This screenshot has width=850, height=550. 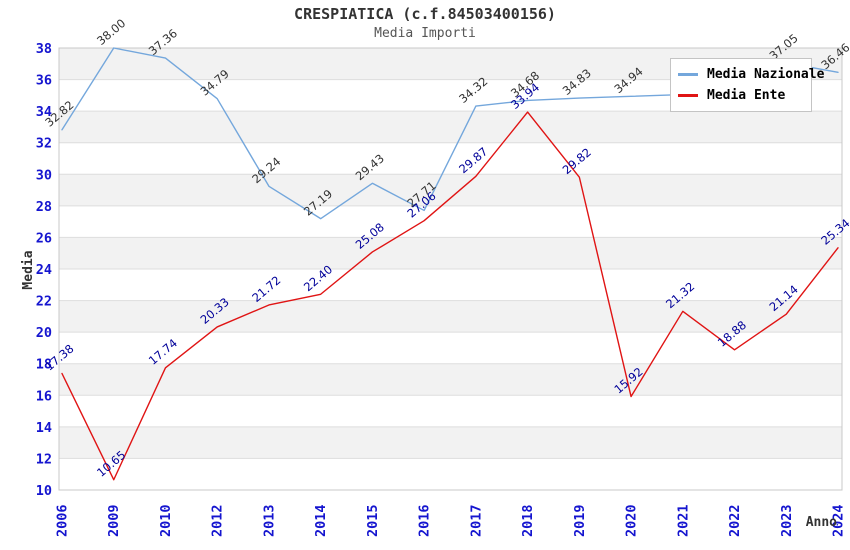 I want to click on x-tick-label: 2024, so click(x=839, y=520).